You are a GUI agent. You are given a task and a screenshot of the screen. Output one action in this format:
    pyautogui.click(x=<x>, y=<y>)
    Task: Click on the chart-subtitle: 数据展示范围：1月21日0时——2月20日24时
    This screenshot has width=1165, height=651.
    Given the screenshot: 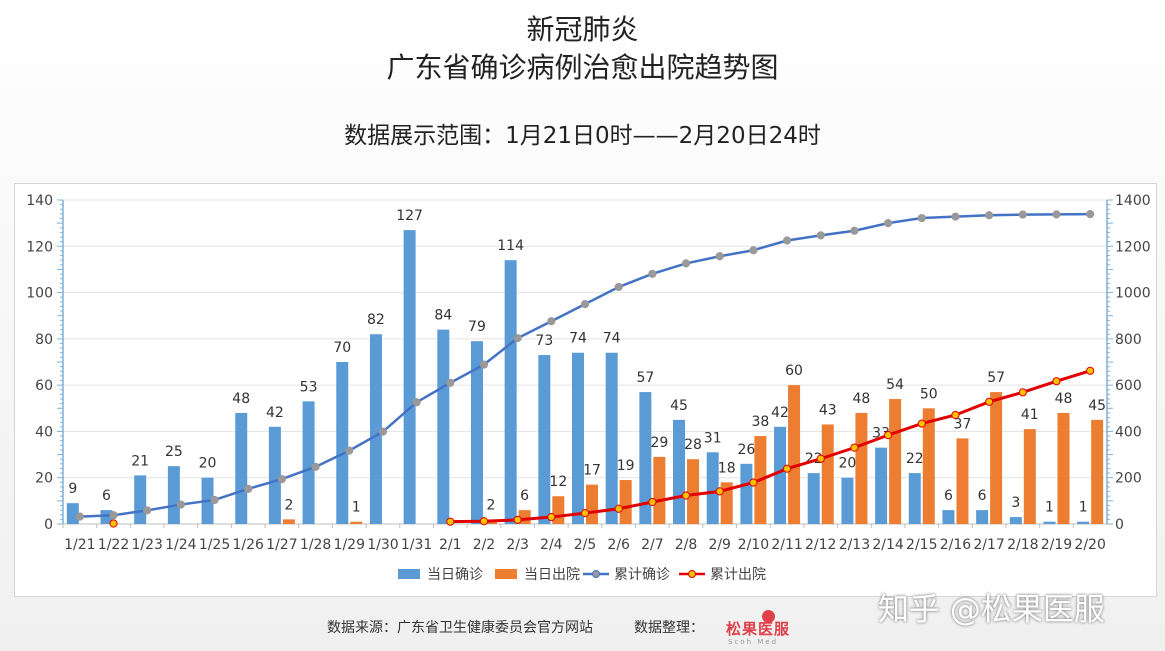 What is the action you would take?
    pyautogui.click(x=582, y=136)
    